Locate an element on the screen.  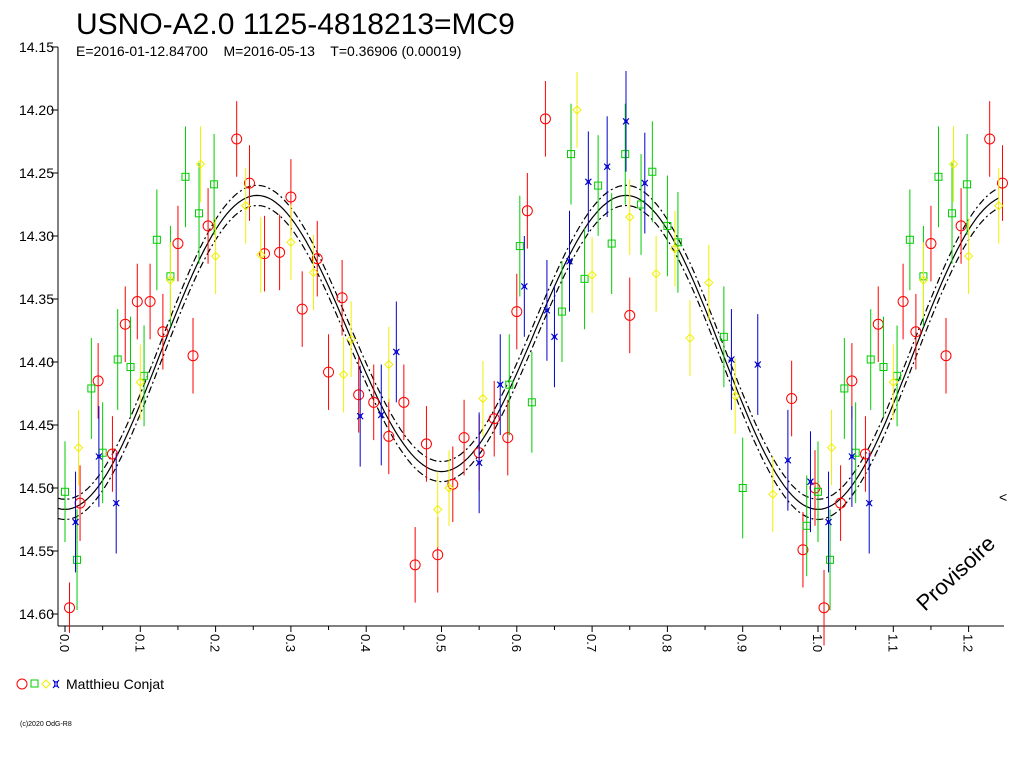
y-tick-label: 14.40 is located at coordinates (36, 362).